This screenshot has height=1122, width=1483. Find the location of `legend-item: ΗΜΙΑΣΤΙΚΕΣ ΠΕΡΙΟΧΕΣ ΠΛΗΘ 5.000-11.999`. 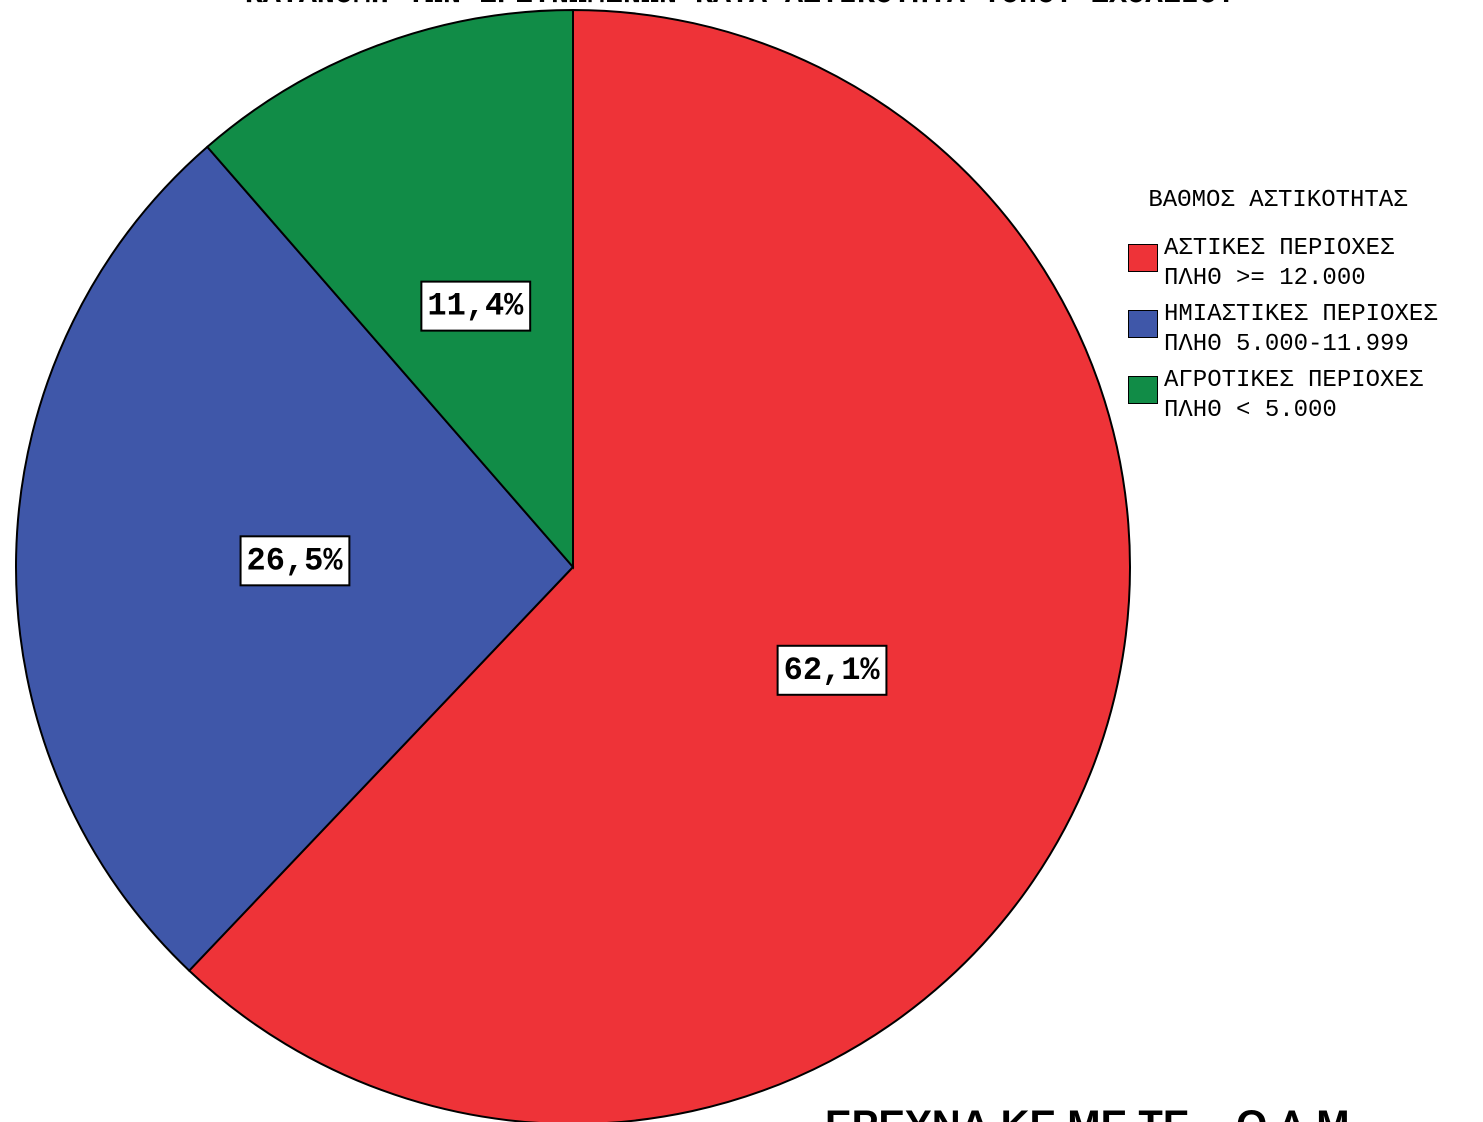

legend-item: ΗΜΙΑΣΤΙΚΕΣ ΠΕΡΙΟΧΕΣ ΠΛΗΘ 5.000-11.999 is located at coordinates (1304, 330).